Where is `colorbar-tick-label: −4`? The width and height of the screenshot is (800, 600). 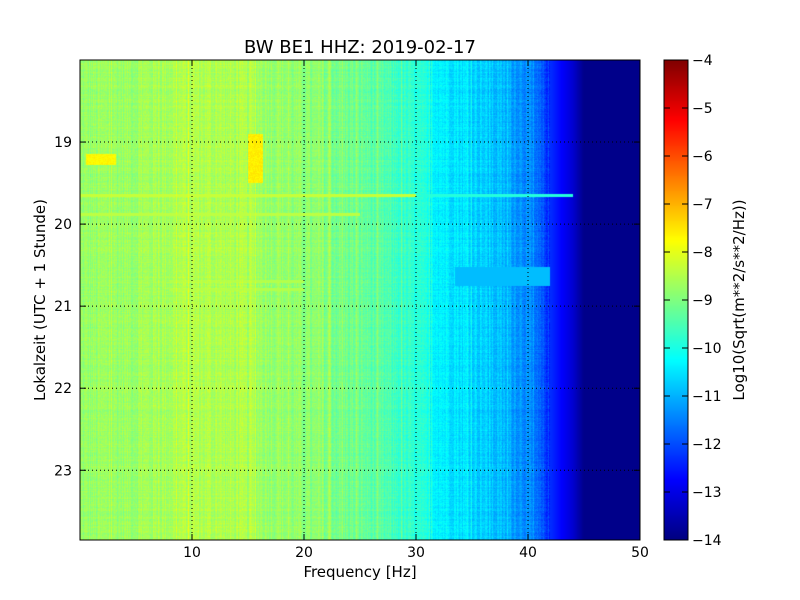
colorbar-tick-label: −4 is located at coordinates (702, 61).